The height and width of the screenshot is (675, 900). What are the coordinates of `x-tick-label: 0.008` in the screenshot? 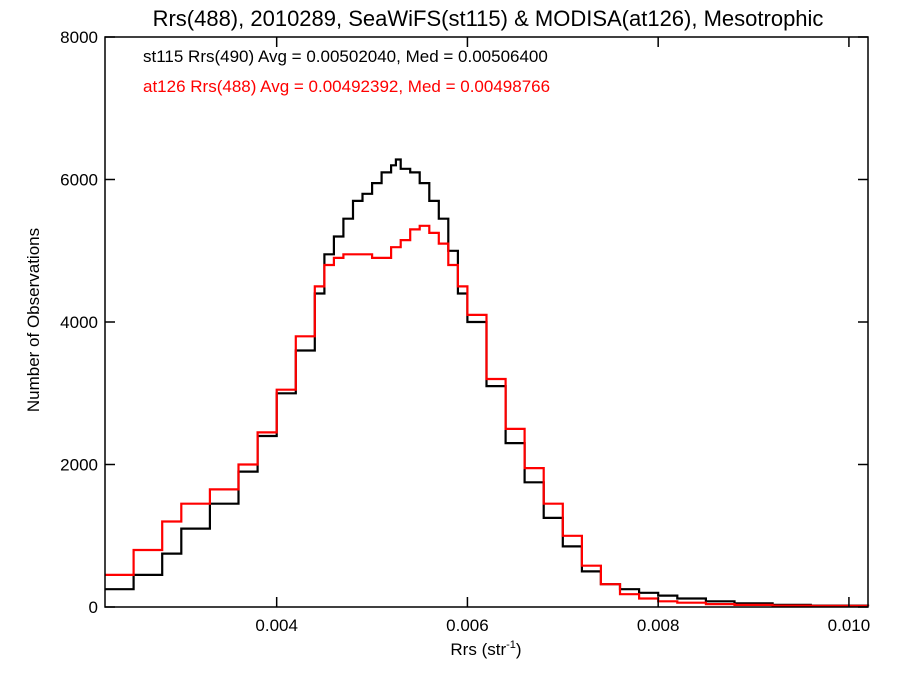 It's located at (658, 625).